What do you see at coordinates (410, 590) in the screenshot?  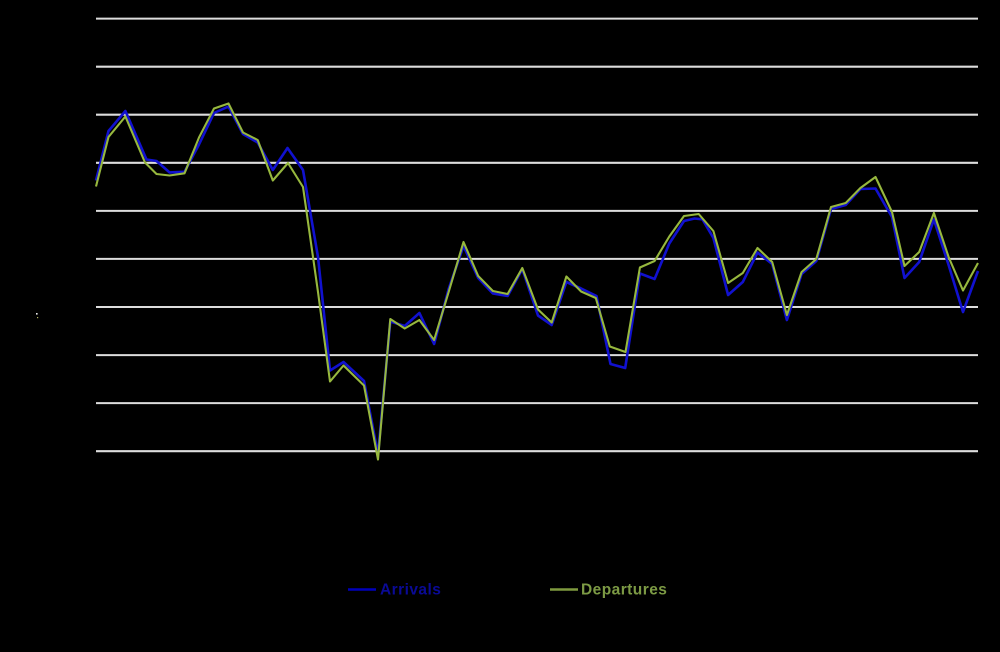 I see `svg-text: Arrivals` at bounding box center [410, 590].